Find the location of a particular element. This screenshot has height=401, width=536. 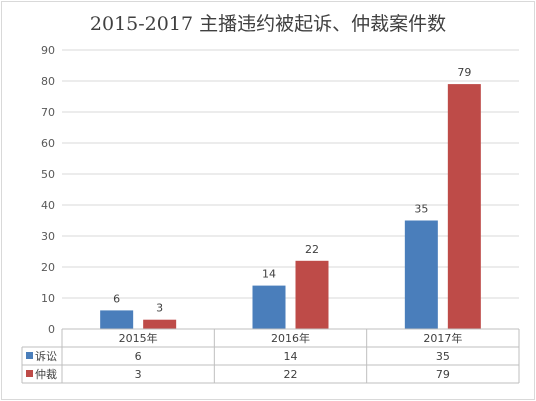

y-tick-label: 60 is located at coordinates (48, 143).